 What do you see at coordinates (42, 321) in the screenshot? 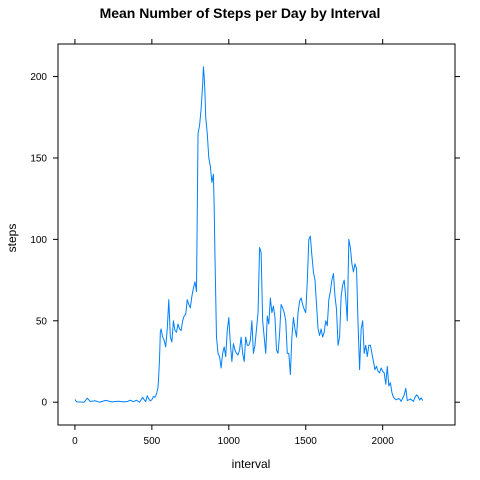
I see `y-tick-label: 50` at bounding box center [42, 321].